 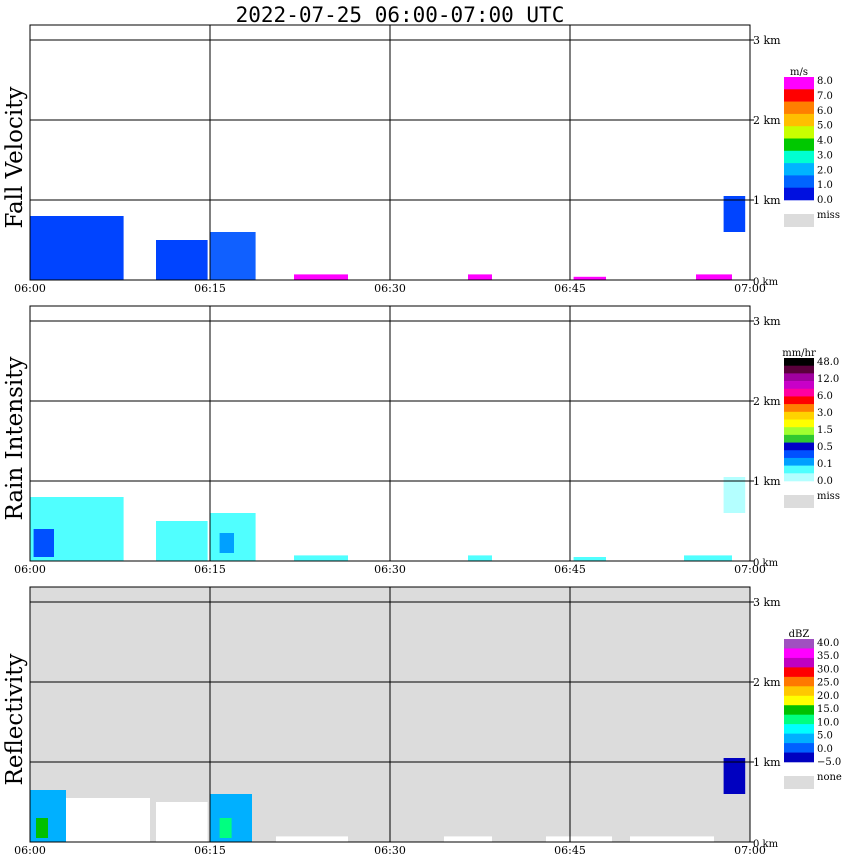 I want to click on legend-label: 6.0, so click(x=825, y=396).